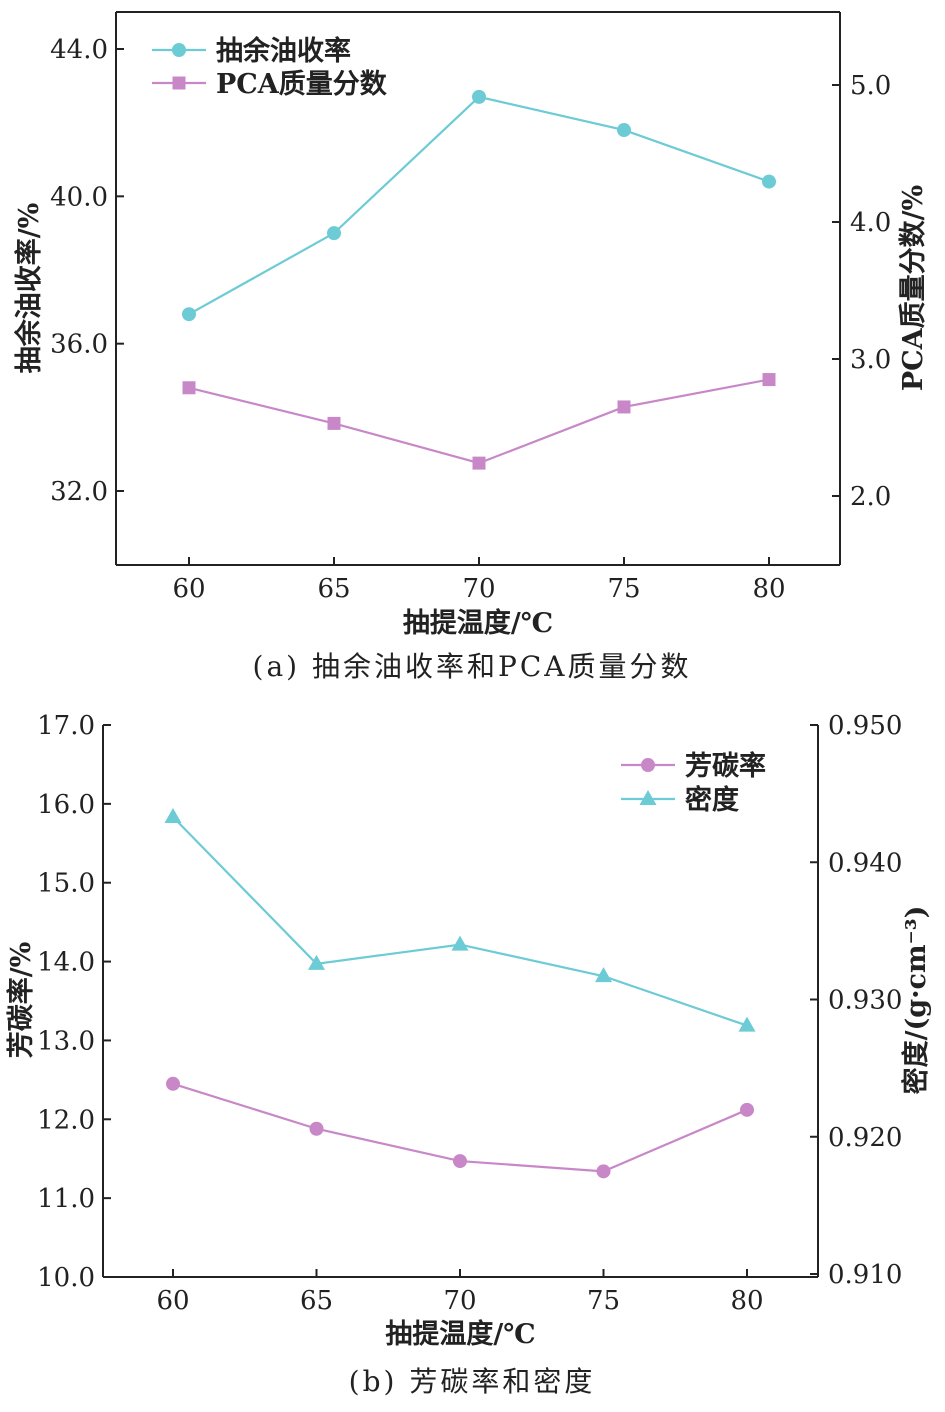 Image resolution: width=945 pixels, height=1412 pixels. What do you see at coordinates (712, 800) in the screenshot?
I see `legend-label: 密度` at bounding box center [712, 800].